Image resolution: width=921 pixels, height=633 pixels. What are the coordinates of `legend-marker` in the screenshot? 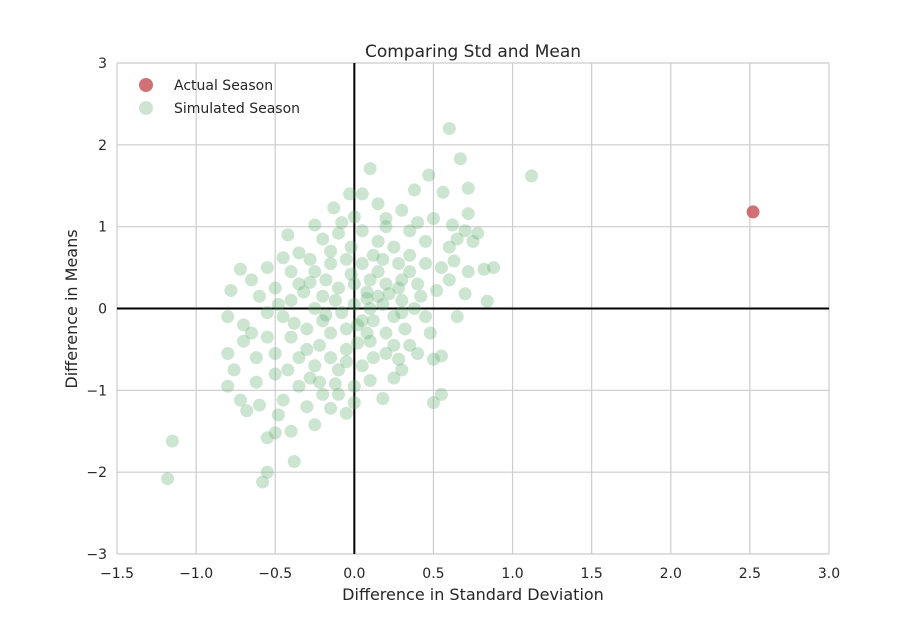 It's located at (146, 108).